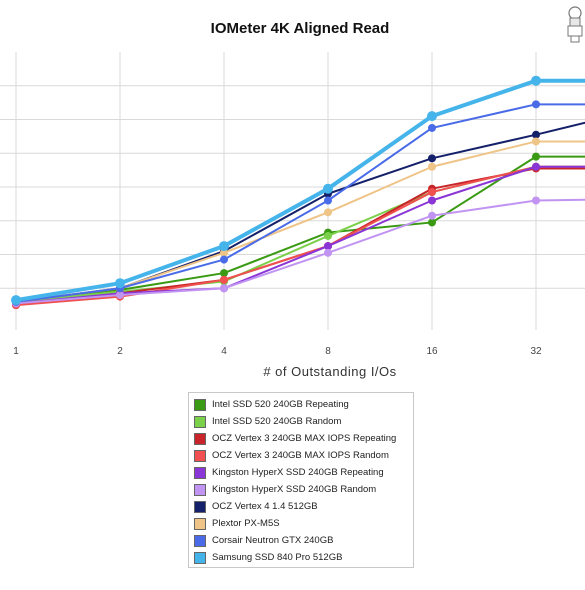 The width and height of the screenshot is (585, 590). I want to click on legend-item: OCZ Vertex 4 1.4 512GB, so click(303, 506).